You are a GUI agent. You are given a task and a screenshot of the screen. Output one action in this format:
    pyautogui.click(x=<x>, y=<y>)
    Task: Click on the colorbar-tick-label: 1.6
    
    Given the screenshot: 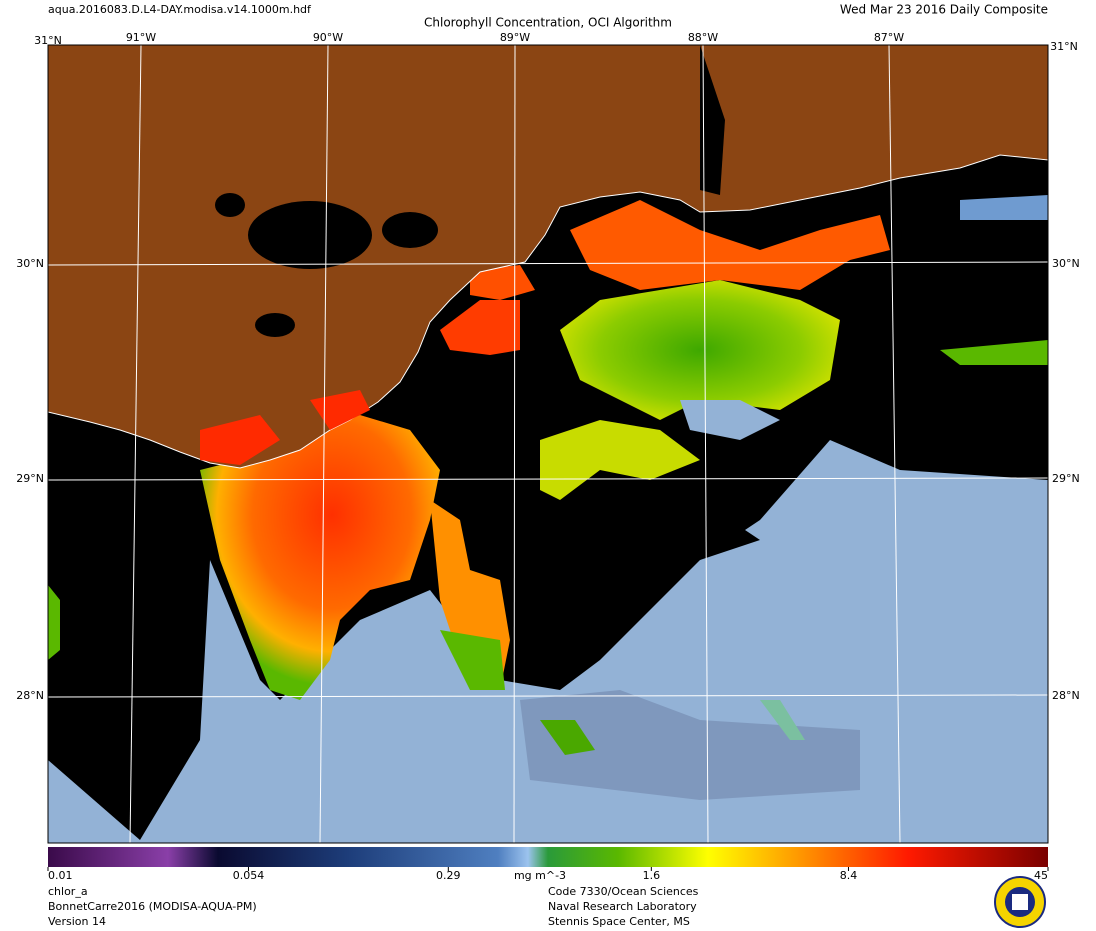 What is the action you would take?
    pyautogui.click(x=652, y=875)
    